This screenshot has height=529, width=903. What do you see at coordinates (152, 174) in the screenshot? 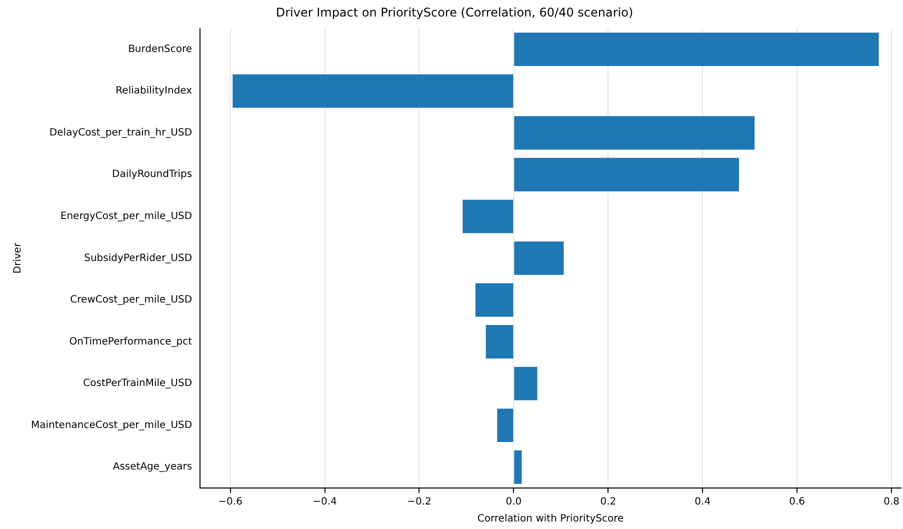
I see `y-tick-label: DailyRoundTrips` at bounding box center [152, 174].